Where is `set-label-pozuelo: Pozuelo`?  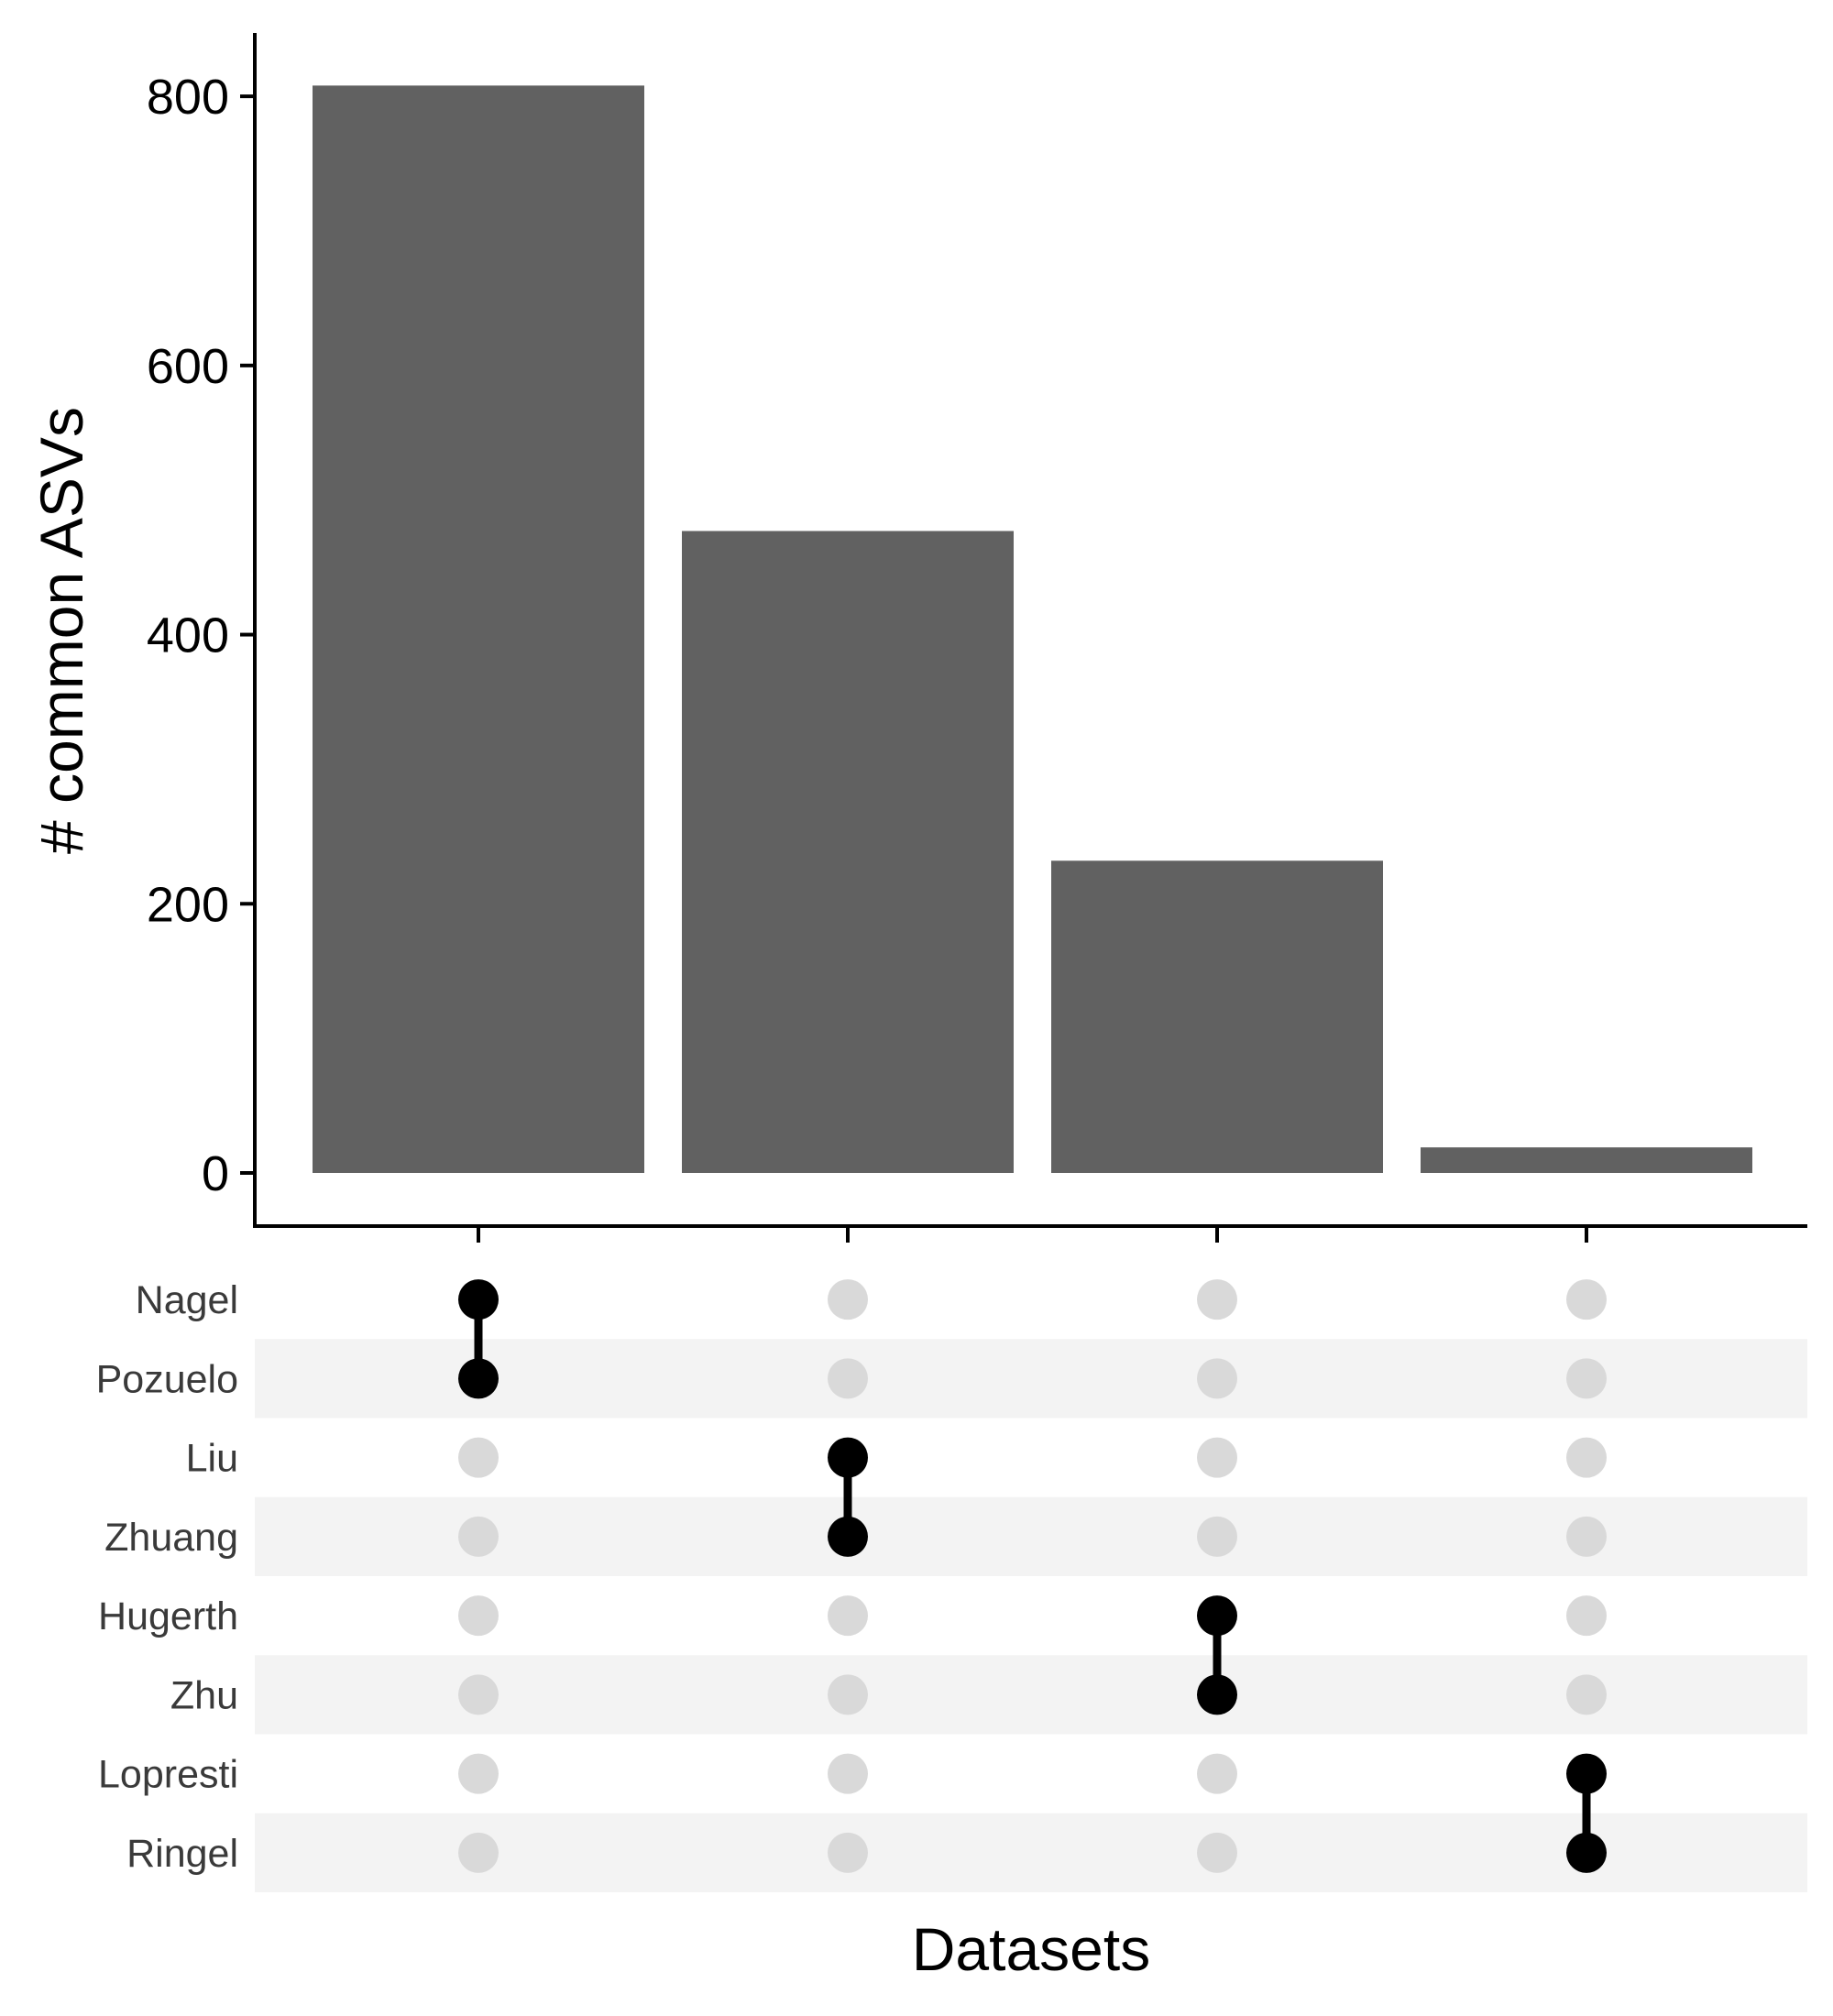 set-label-pozuelo: Pozuelo is located at coordinates (167, 1379).